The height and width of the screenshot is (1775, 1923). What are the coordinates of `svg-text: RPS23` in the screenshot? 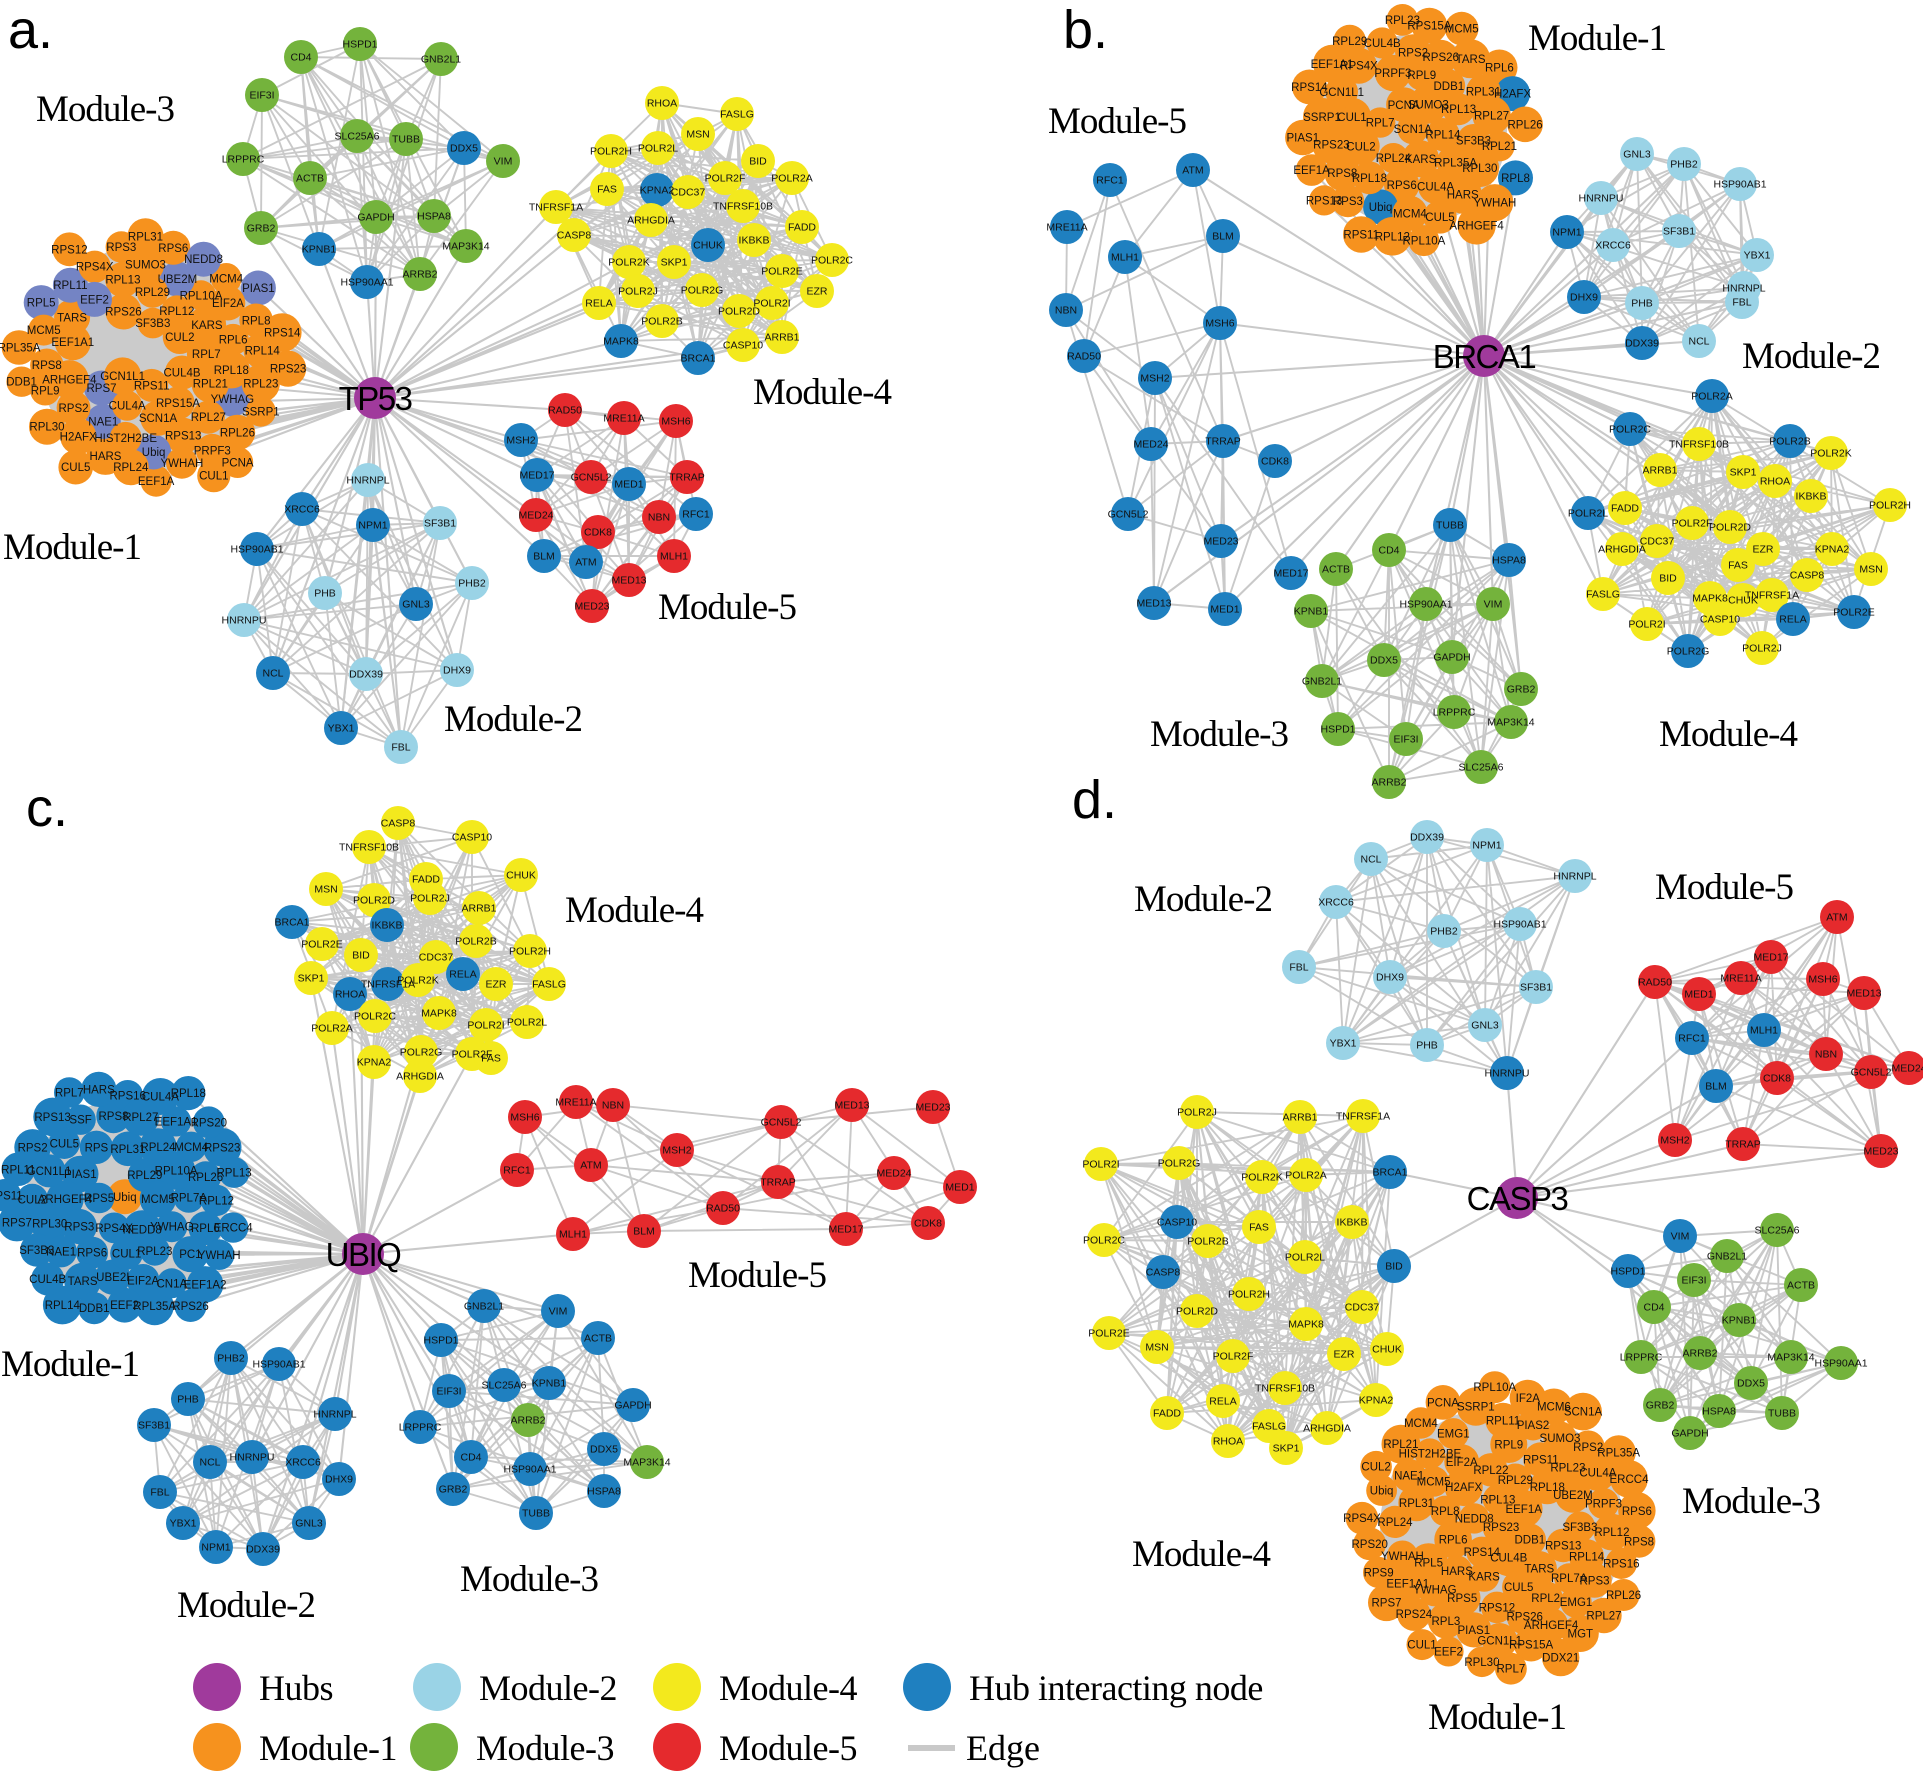 It's located at (1501, 1528).